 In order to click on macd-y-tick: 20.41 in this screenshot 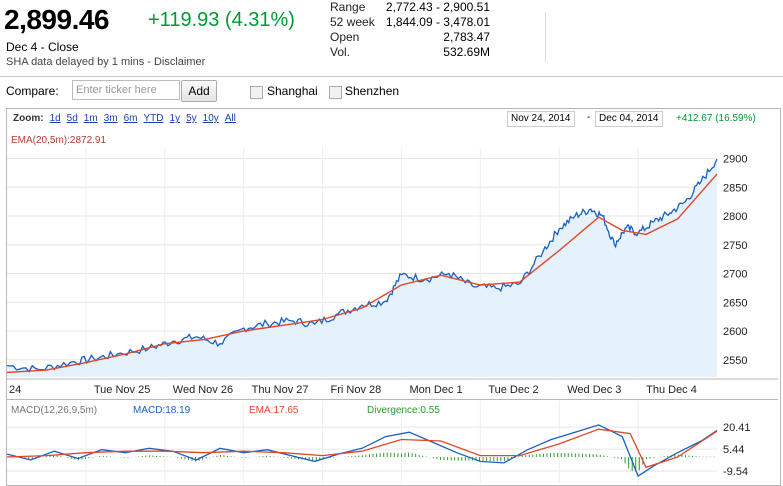, I will do `click(737, 428)`.